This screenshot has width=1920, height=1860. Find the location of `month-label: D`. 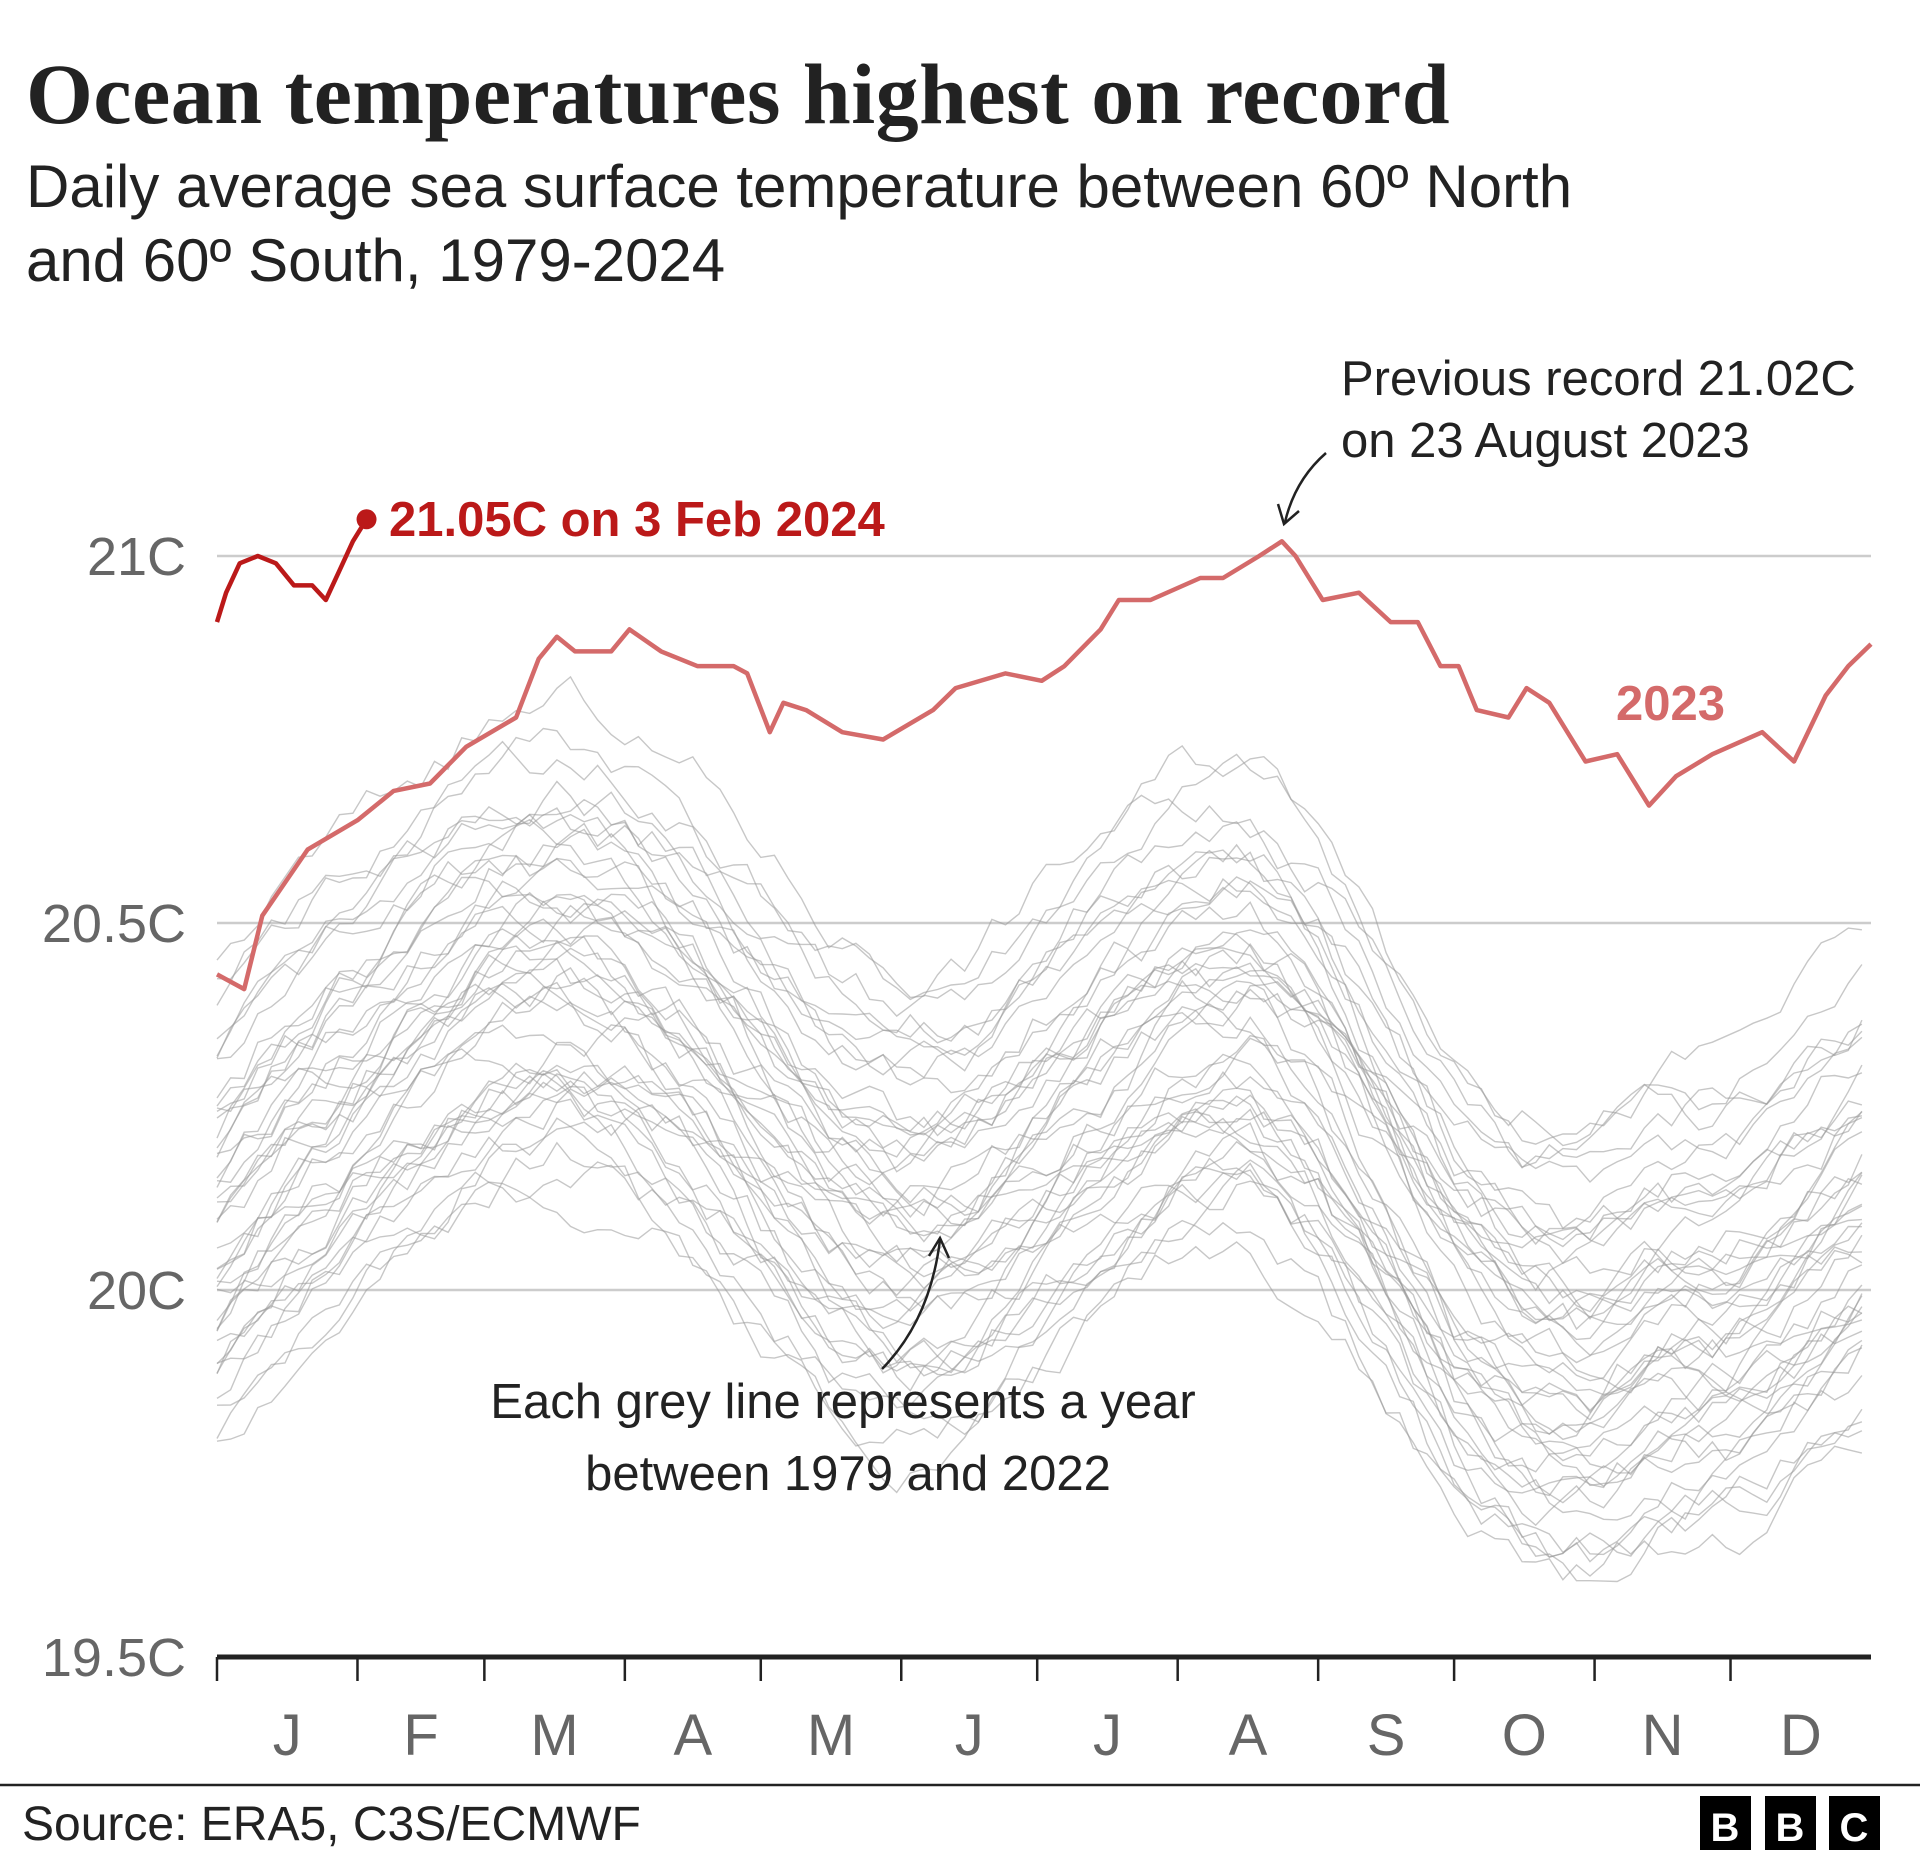

month-label: D is located at coordinates (1801, 1735).